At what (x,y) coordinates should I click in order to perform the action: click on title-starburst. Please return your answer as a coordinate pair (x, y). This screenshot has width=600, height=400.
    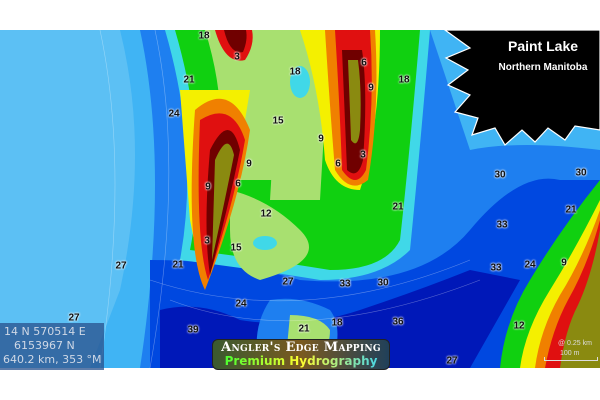
    Looking at the image, I should click on (521, 88).